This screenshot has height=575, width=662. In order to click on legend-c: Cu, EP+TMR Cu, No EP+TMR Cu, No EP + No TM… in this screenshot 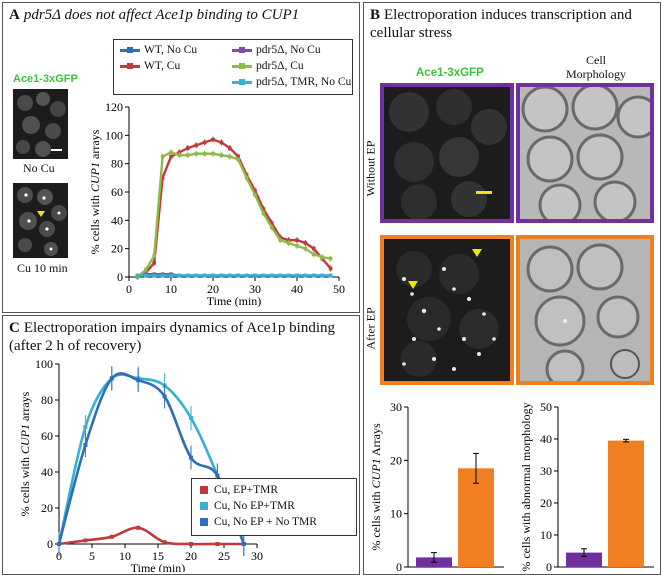, I will do `click(274, 507)`.